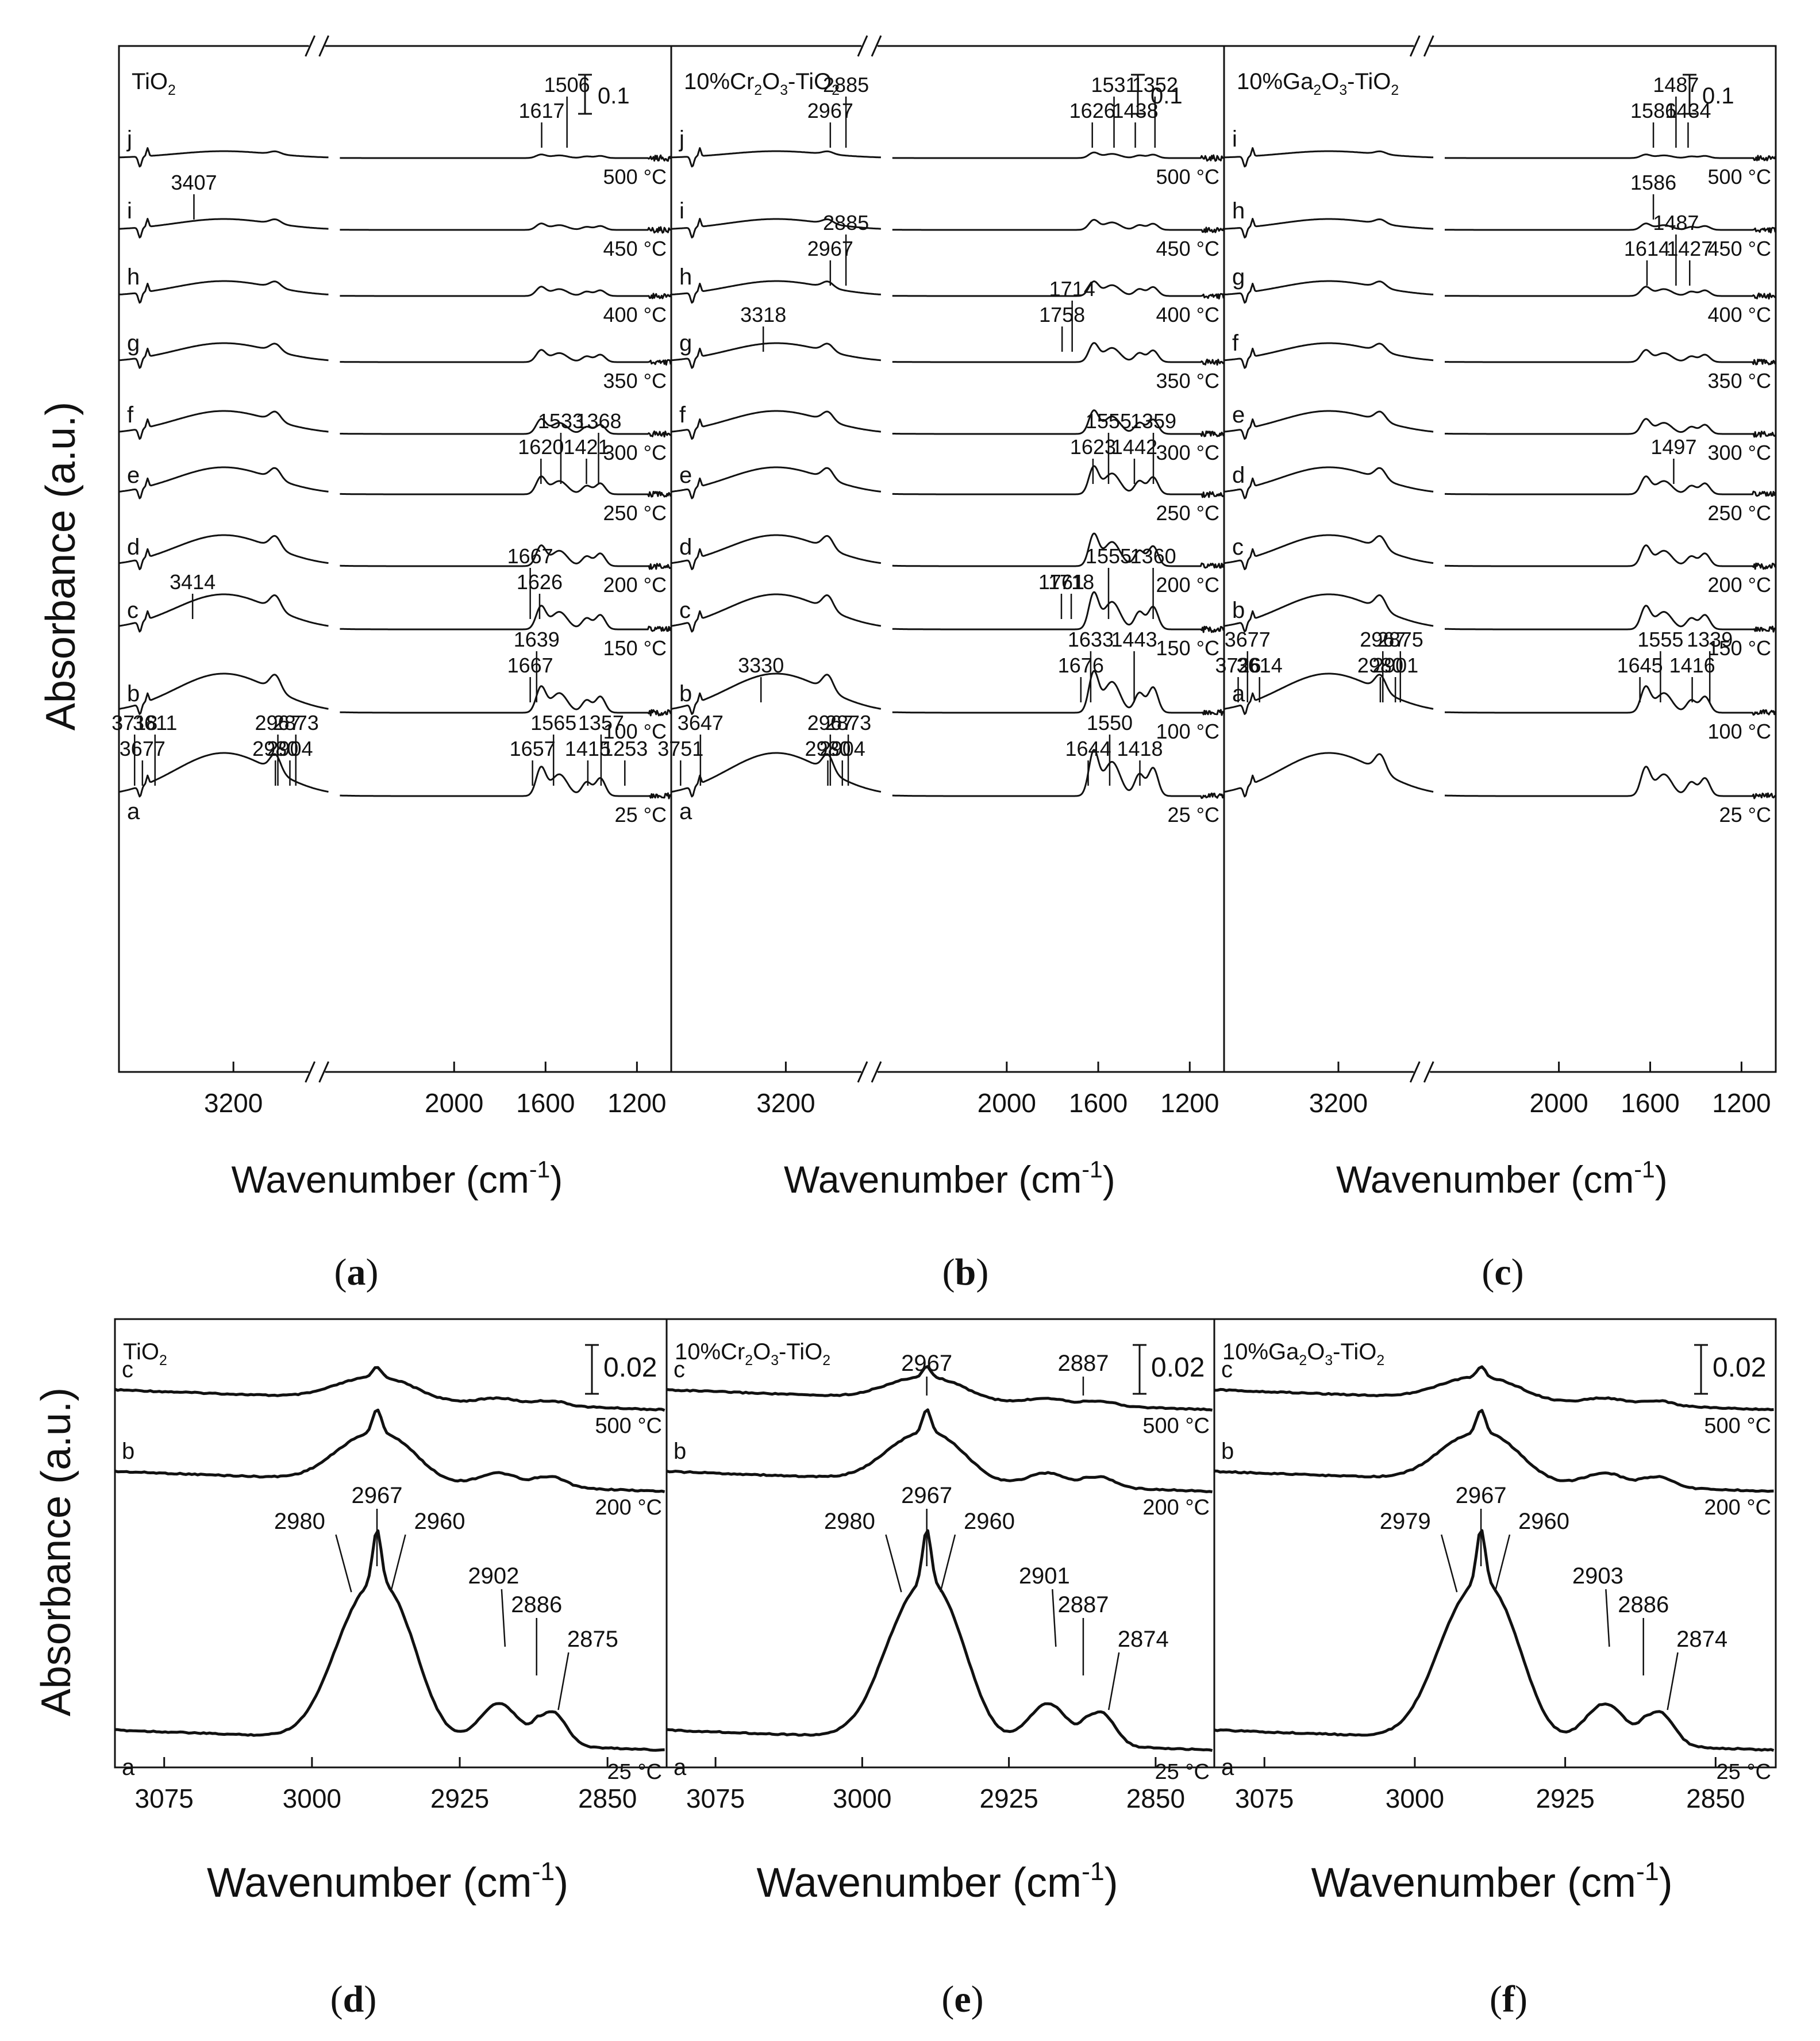 Image resolution: width=1820 pixels, height=2041 pixels. Describe the element at coordinates (1303, 1354) in the screenshot. I see `panel-title: 10%Ga2O3-TiO2` at that location.